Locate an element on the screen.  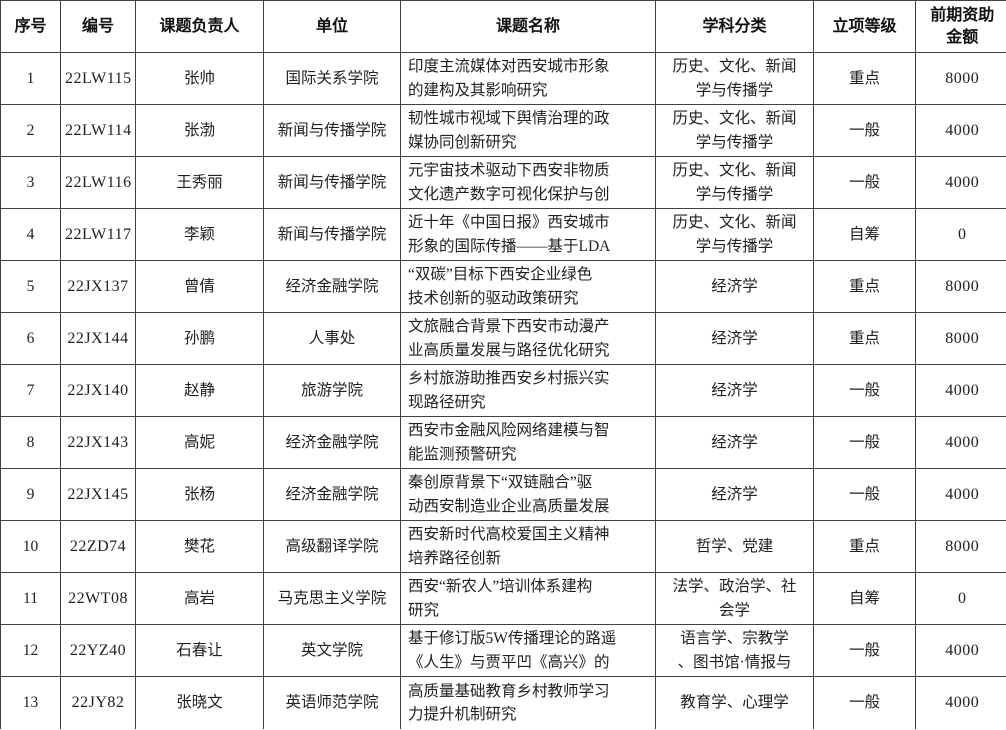
cell-leader: 赵静 is located at coordinates (199, 390).